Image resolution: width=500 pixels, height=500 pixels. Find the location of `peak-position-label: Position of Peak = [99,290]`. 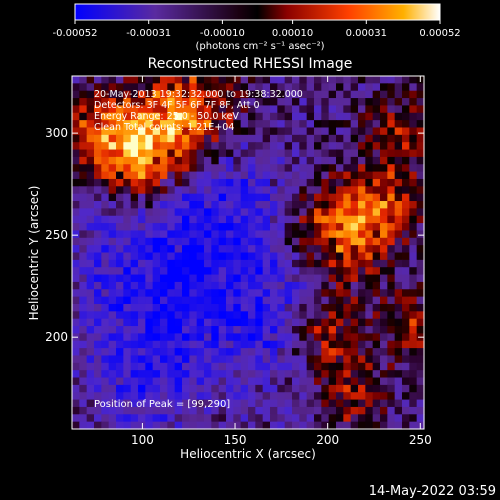

peak-position-label: Position of Peak = [99,290] is located at coordinates (162, 404).